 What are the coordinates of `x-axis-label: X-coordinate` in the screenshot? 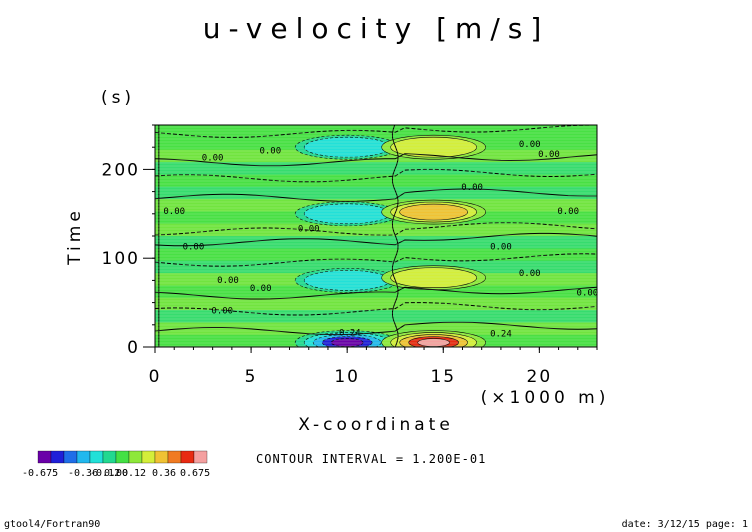 It's located at (376, 425).